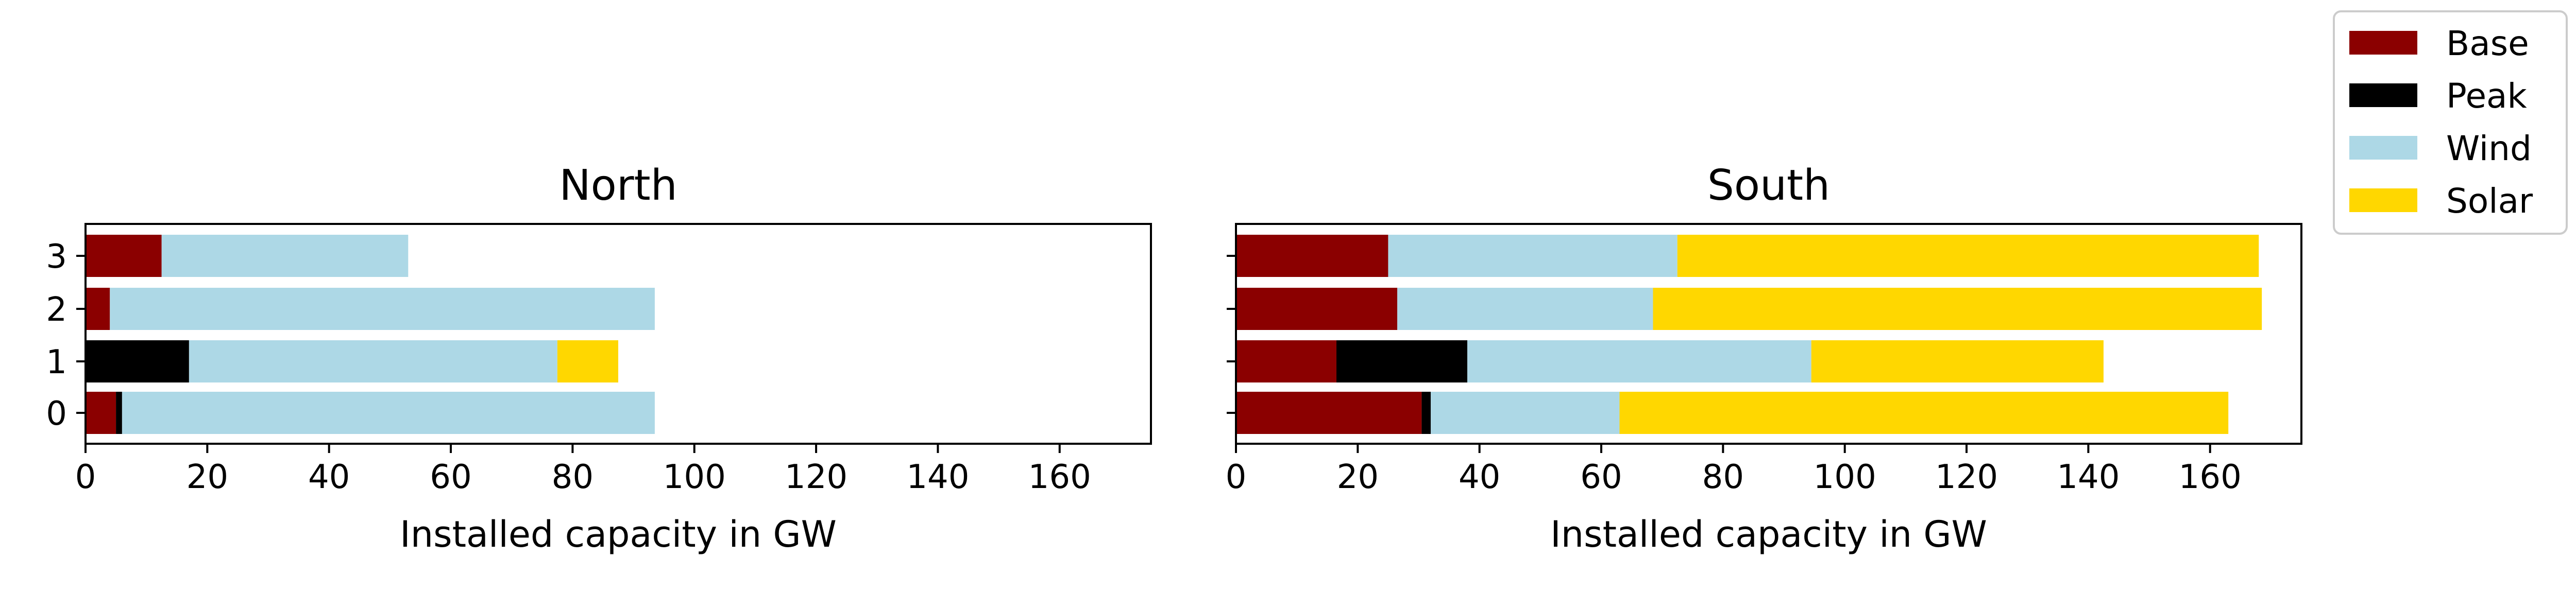  What do you see at coordinates (1768, 185) in the screenshot?
I see `south-title: South` at bounding box center [1768, 185].